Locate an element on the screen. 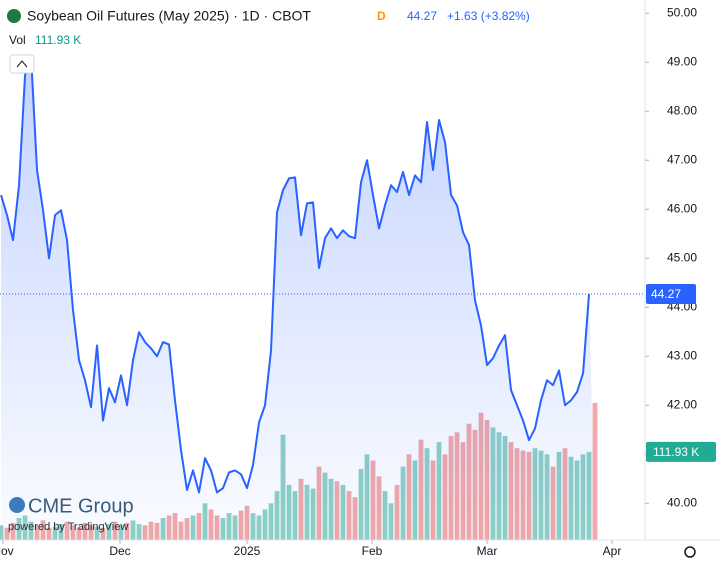 This screenshot has width=720, height=563. volume-tag is located at coordinates (681, 451).